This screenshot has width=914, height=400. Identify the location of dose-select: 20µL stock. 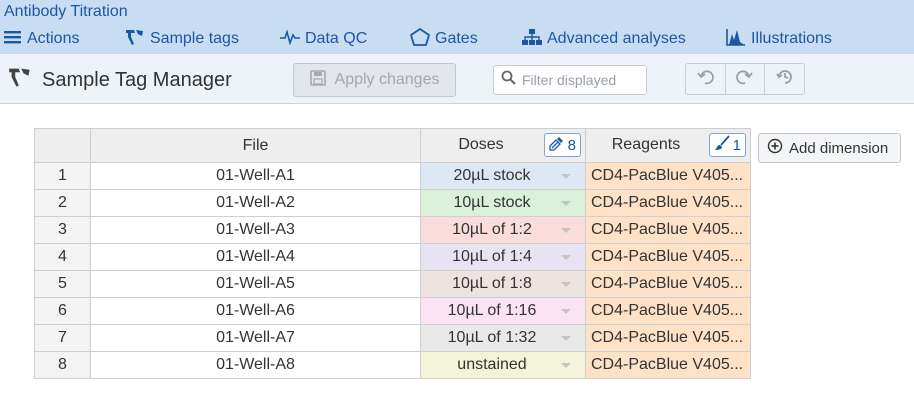
(503, 176).